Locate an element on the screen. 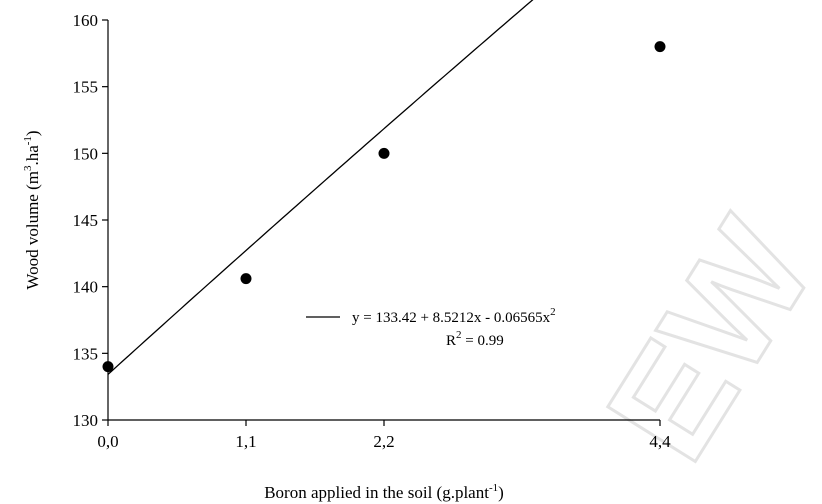  y-axis-label-sup2: -1 is located at coordinates (28, 140).